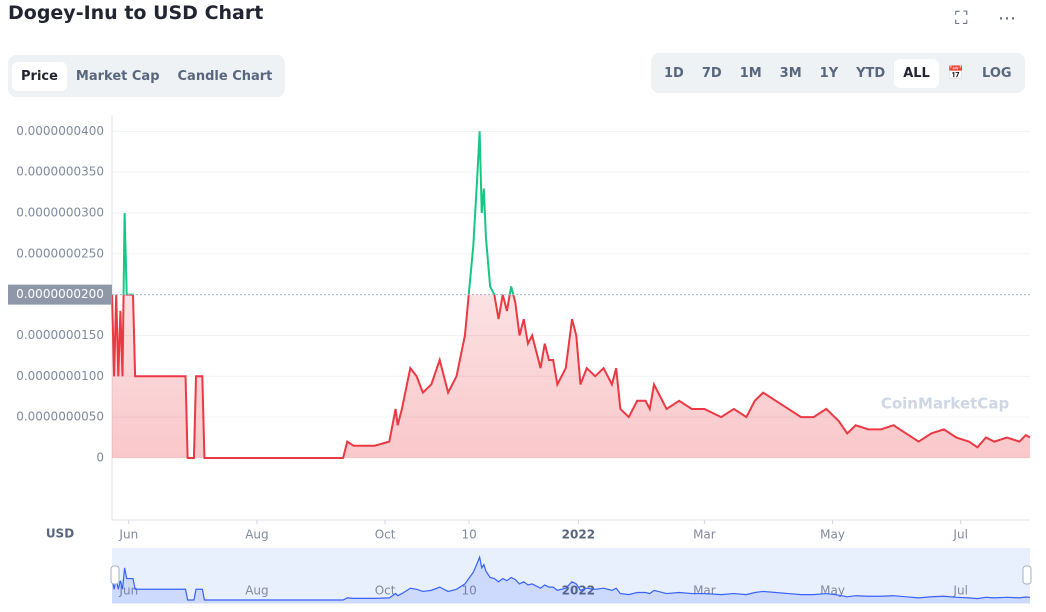 Image resolution: width=1046 pixels, height=612 pixels. What do you see at coordinates (60, 534) in the screenshot?
I see `currency-label: USD` at bounding box center [60, 534].